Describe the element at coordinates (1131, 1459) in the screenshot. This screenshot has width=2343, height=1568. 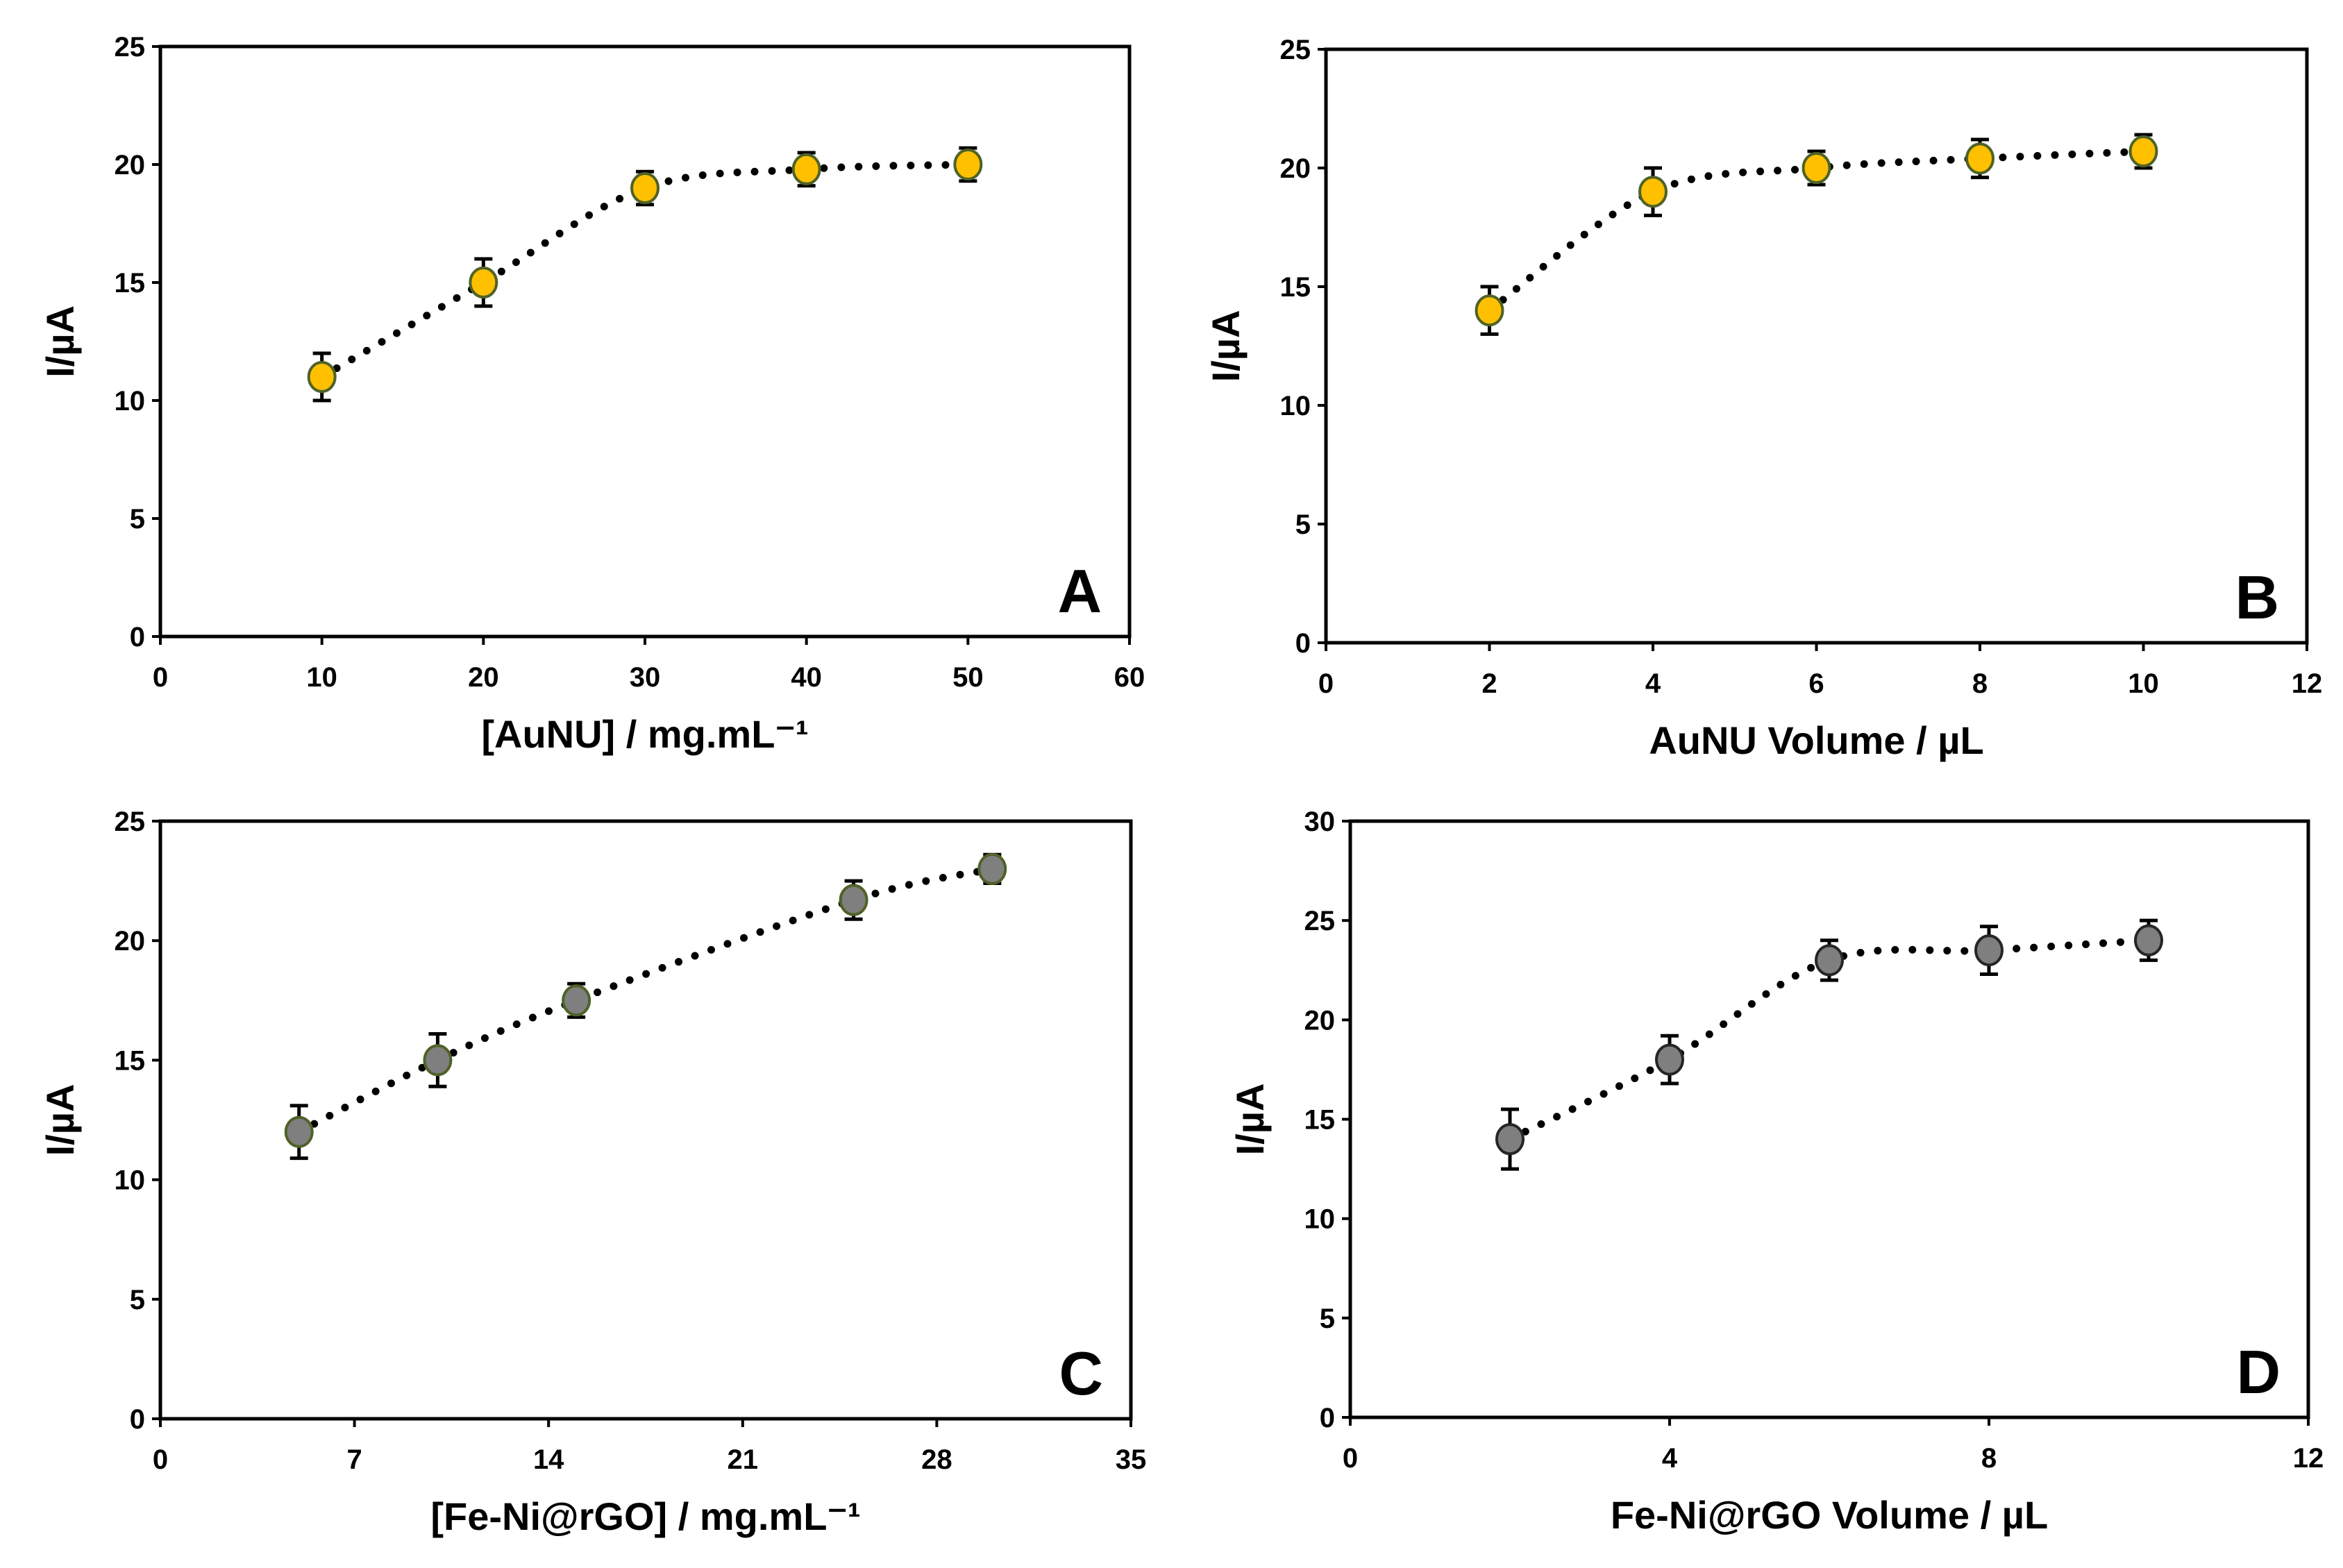
I see `x-tick-label: 35` at that location.